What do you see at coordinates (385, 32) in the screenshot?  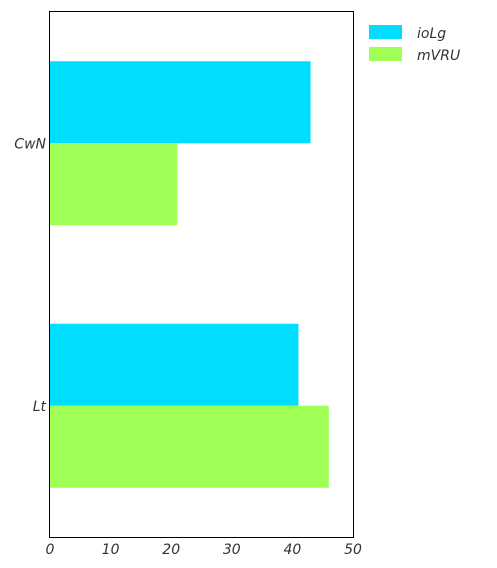 I see `legend-swatch-ioLg` at bounding box center [385, 32].